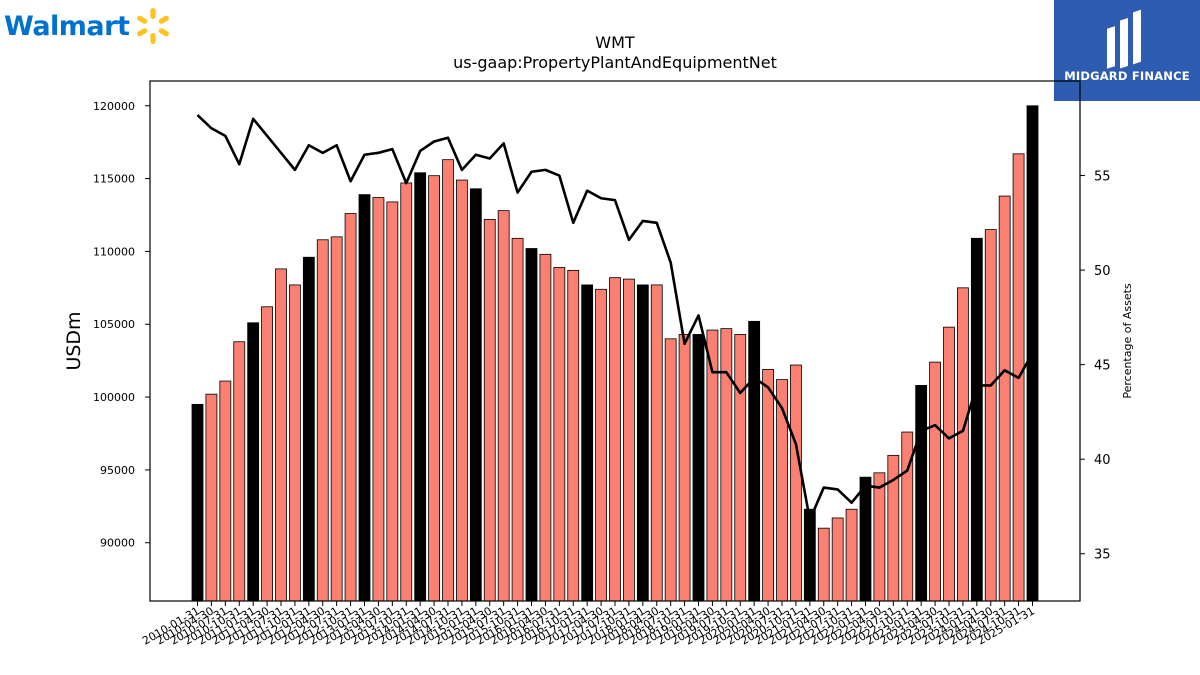 The image size is (1200, 675). What do you see at coordinates (114, 324) in the screenshot?
I see `y-tick-label: 105000` at bounding box center [114, 324].